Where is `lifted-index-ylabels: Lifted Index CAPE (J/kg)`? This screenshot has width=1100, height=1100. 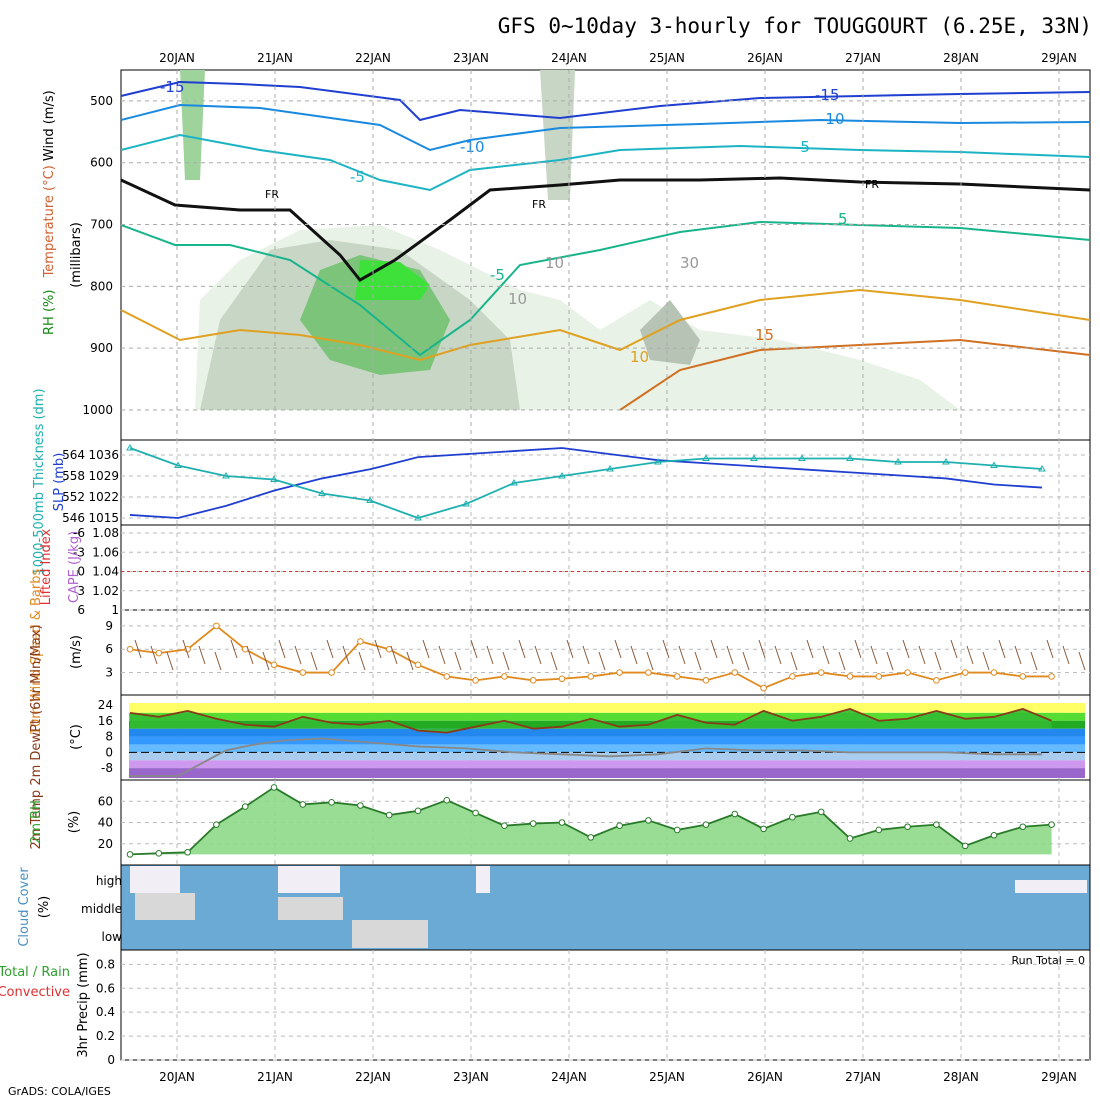
lifted-index-ylabels: Lifted Index CAPE (J/kg) is located at coordinates (60, 566).